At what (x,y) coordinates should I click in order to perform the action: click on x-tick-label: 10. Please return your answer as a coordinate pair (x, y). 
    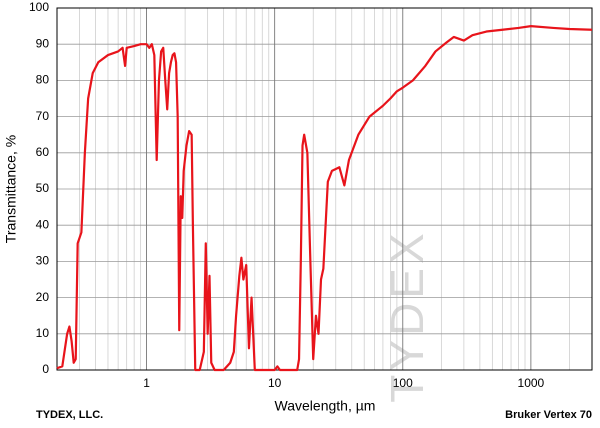
    Looking at the image, I should click on (275, 383).